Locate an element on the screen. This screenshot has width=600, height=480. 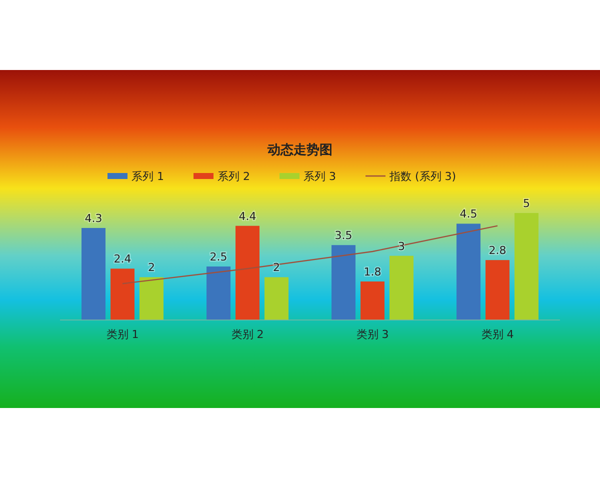
legend-label: 系列 2 is located at coordinates (234, 176).